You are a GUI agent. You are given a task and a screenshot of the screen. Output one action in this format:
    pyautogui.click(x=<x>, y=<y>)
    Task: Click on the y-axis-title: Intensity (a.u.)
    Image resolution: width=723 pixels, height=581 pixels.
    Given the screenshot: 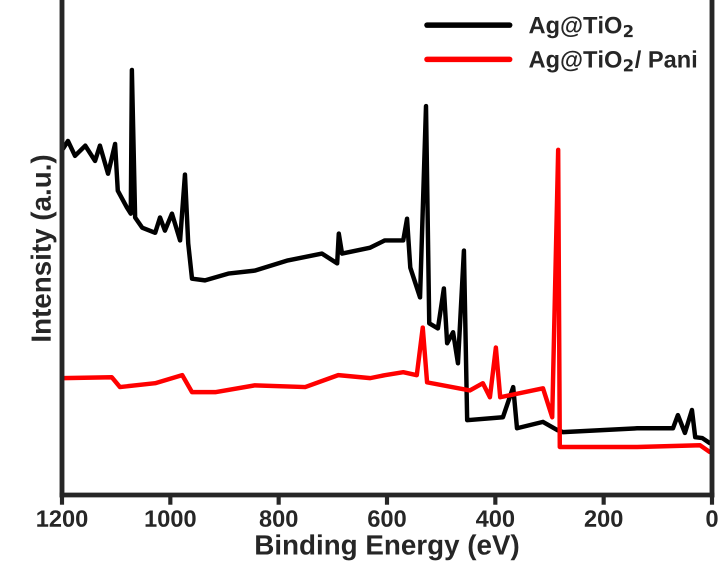 What is the action you would take?
    pyautogui.click(x=43, y=248)
    